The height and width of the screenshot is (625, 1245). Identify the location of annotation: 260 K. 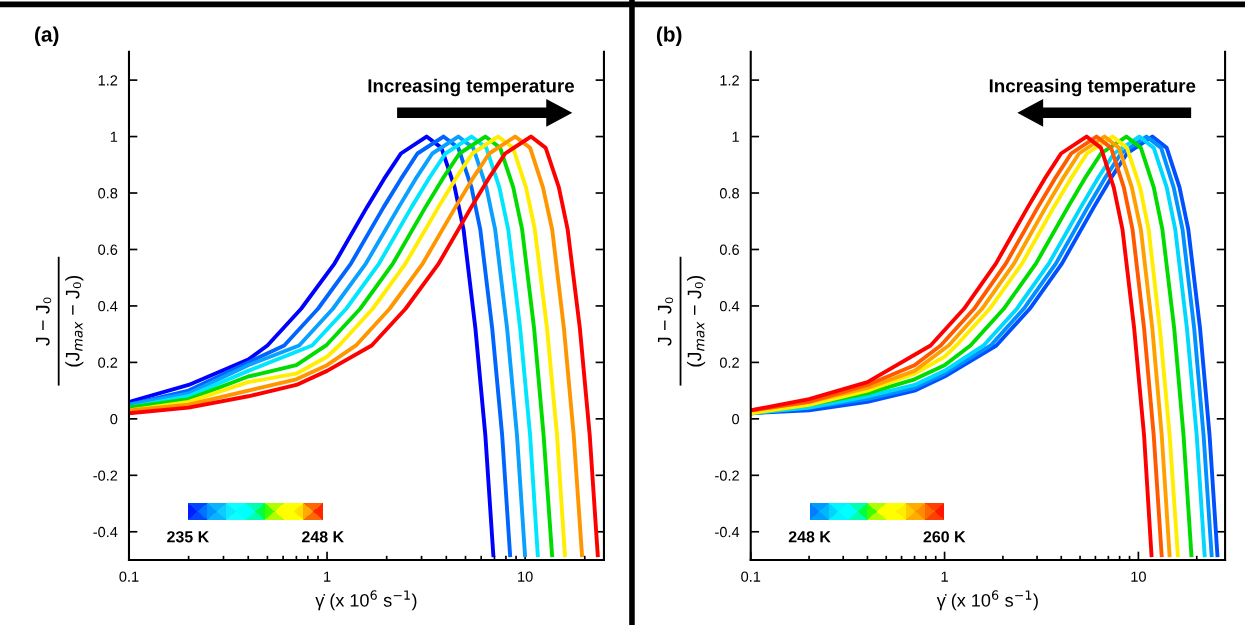
(944, 537).